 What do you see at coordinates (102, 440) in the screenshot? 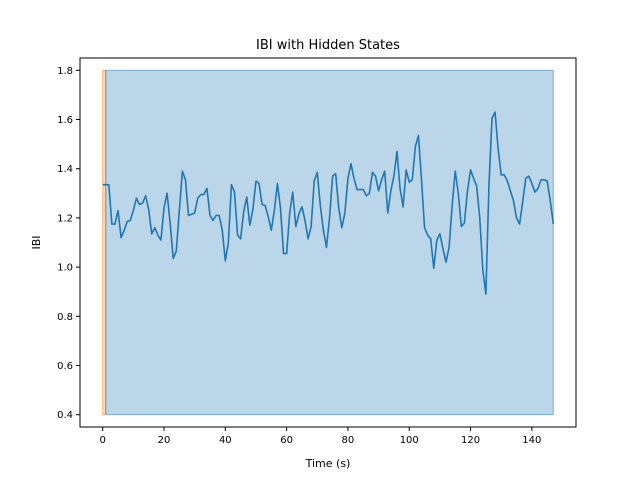
I see `x-tick-label: 0` at bounding box center [102, 440].